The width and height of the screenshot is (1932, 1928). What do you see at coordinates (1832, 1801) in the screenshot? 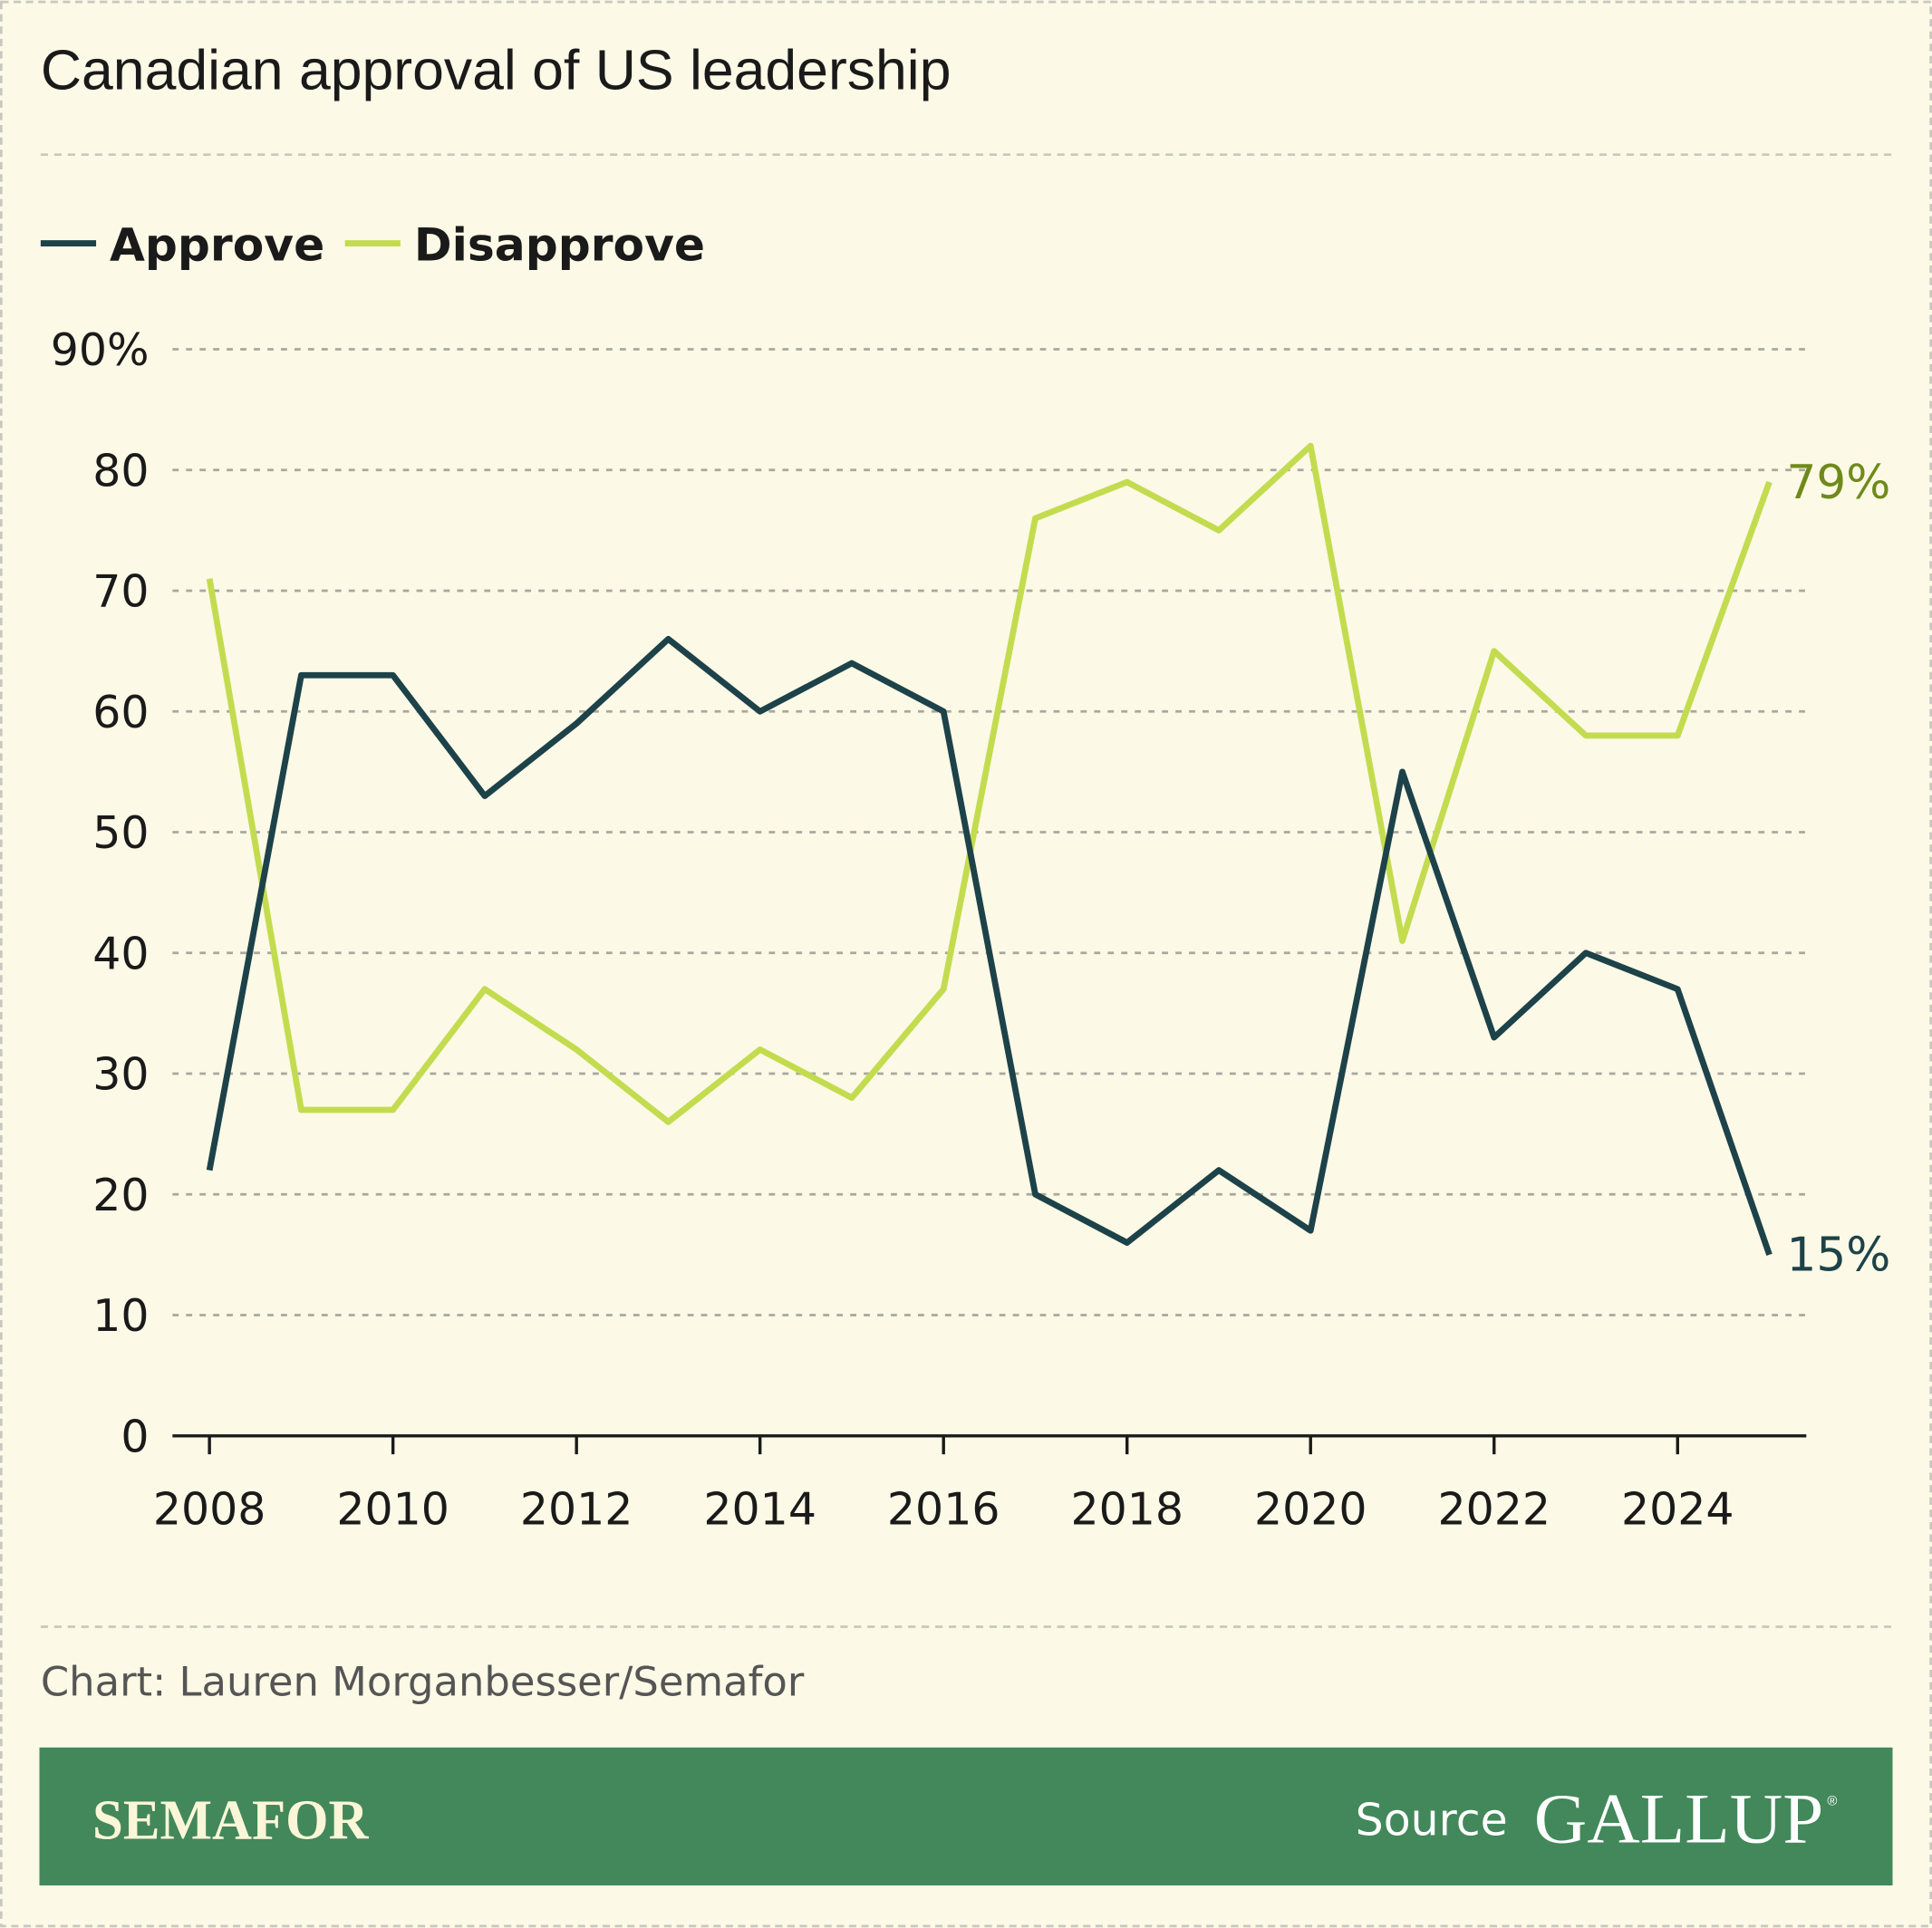
I see `registered-mark: ®` at bounding box center [1832, 1801].